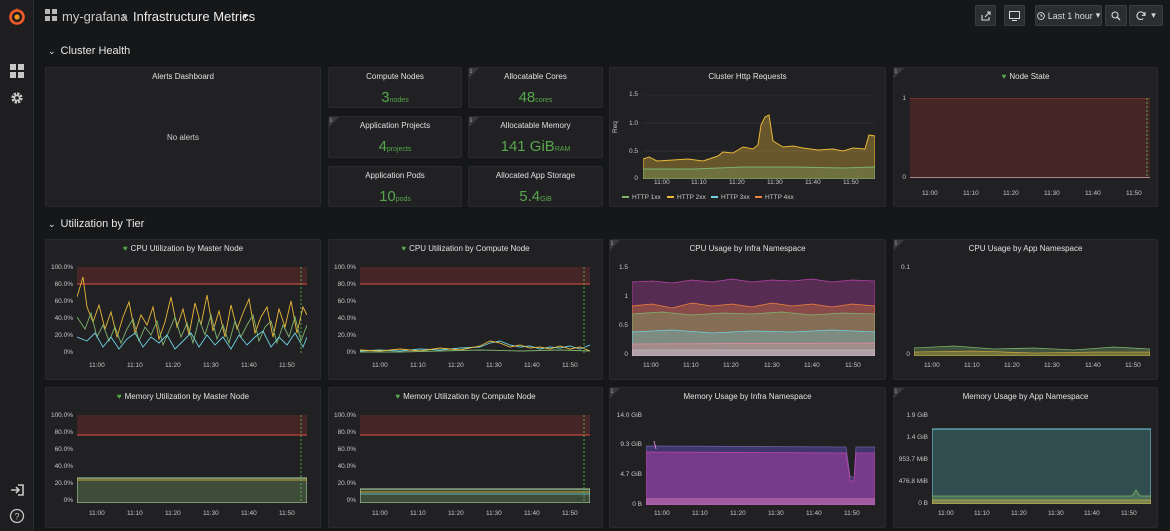 This screenshot has height=531, width=1170. What do you see at coordinates (535, 87) in the screenshot?
I see `stat-panel-allocatable-cores: i Allocatable Cores 48cores` at bounding box center [535, 87].